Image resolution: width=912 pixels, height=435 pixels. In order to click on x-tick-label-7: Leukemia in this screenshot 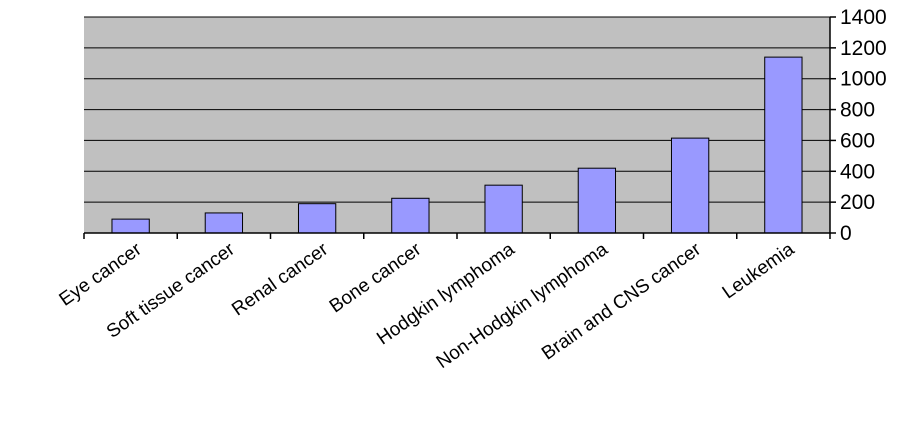, I will do `click(759, 271)`.